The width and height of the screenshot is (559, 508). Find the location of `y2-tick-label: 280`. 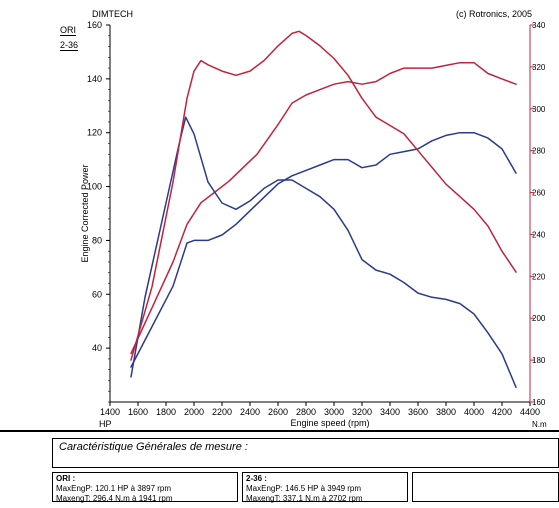

y2-tick-label: 280 is located at coordinates (539, 151).